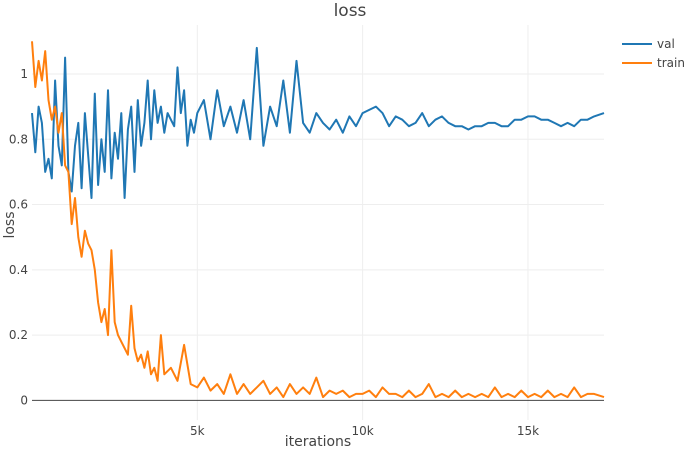  I want to click on y-tick-label: 0, so click(24, 400).